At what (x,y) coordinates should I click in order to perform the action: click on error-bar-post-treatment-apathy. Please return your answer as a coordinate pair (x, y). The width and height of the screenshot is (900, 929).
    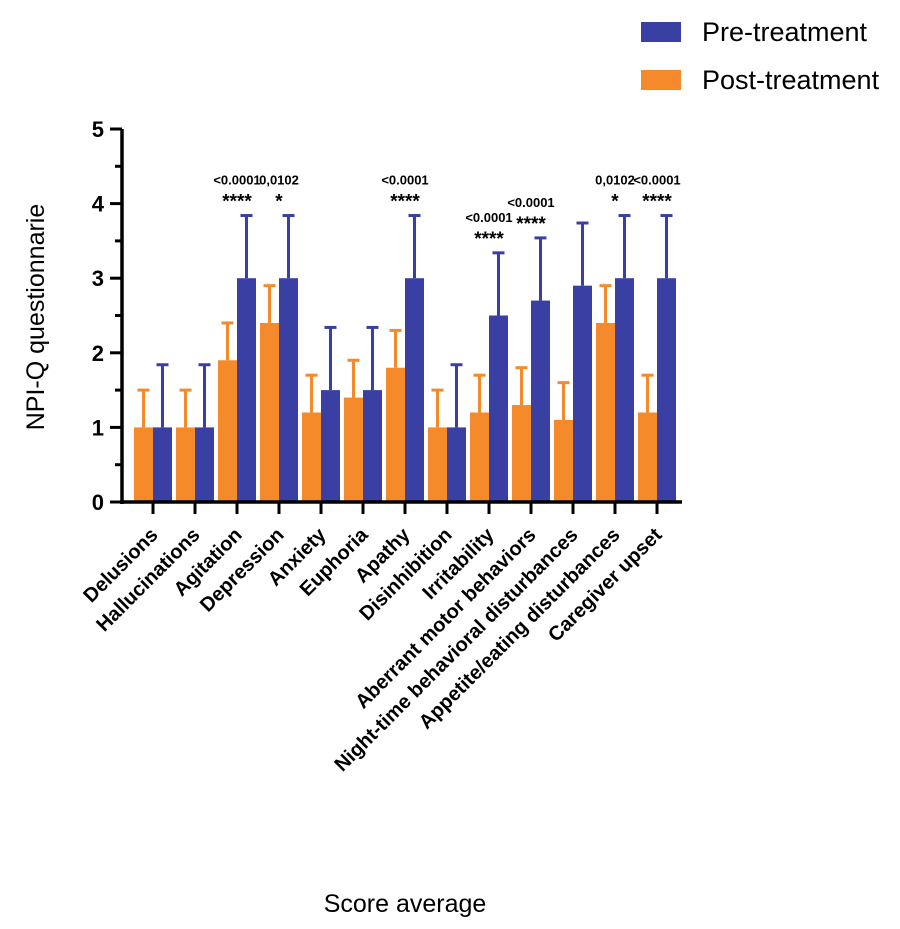
    Looking at the image, I should click on (395, 348).